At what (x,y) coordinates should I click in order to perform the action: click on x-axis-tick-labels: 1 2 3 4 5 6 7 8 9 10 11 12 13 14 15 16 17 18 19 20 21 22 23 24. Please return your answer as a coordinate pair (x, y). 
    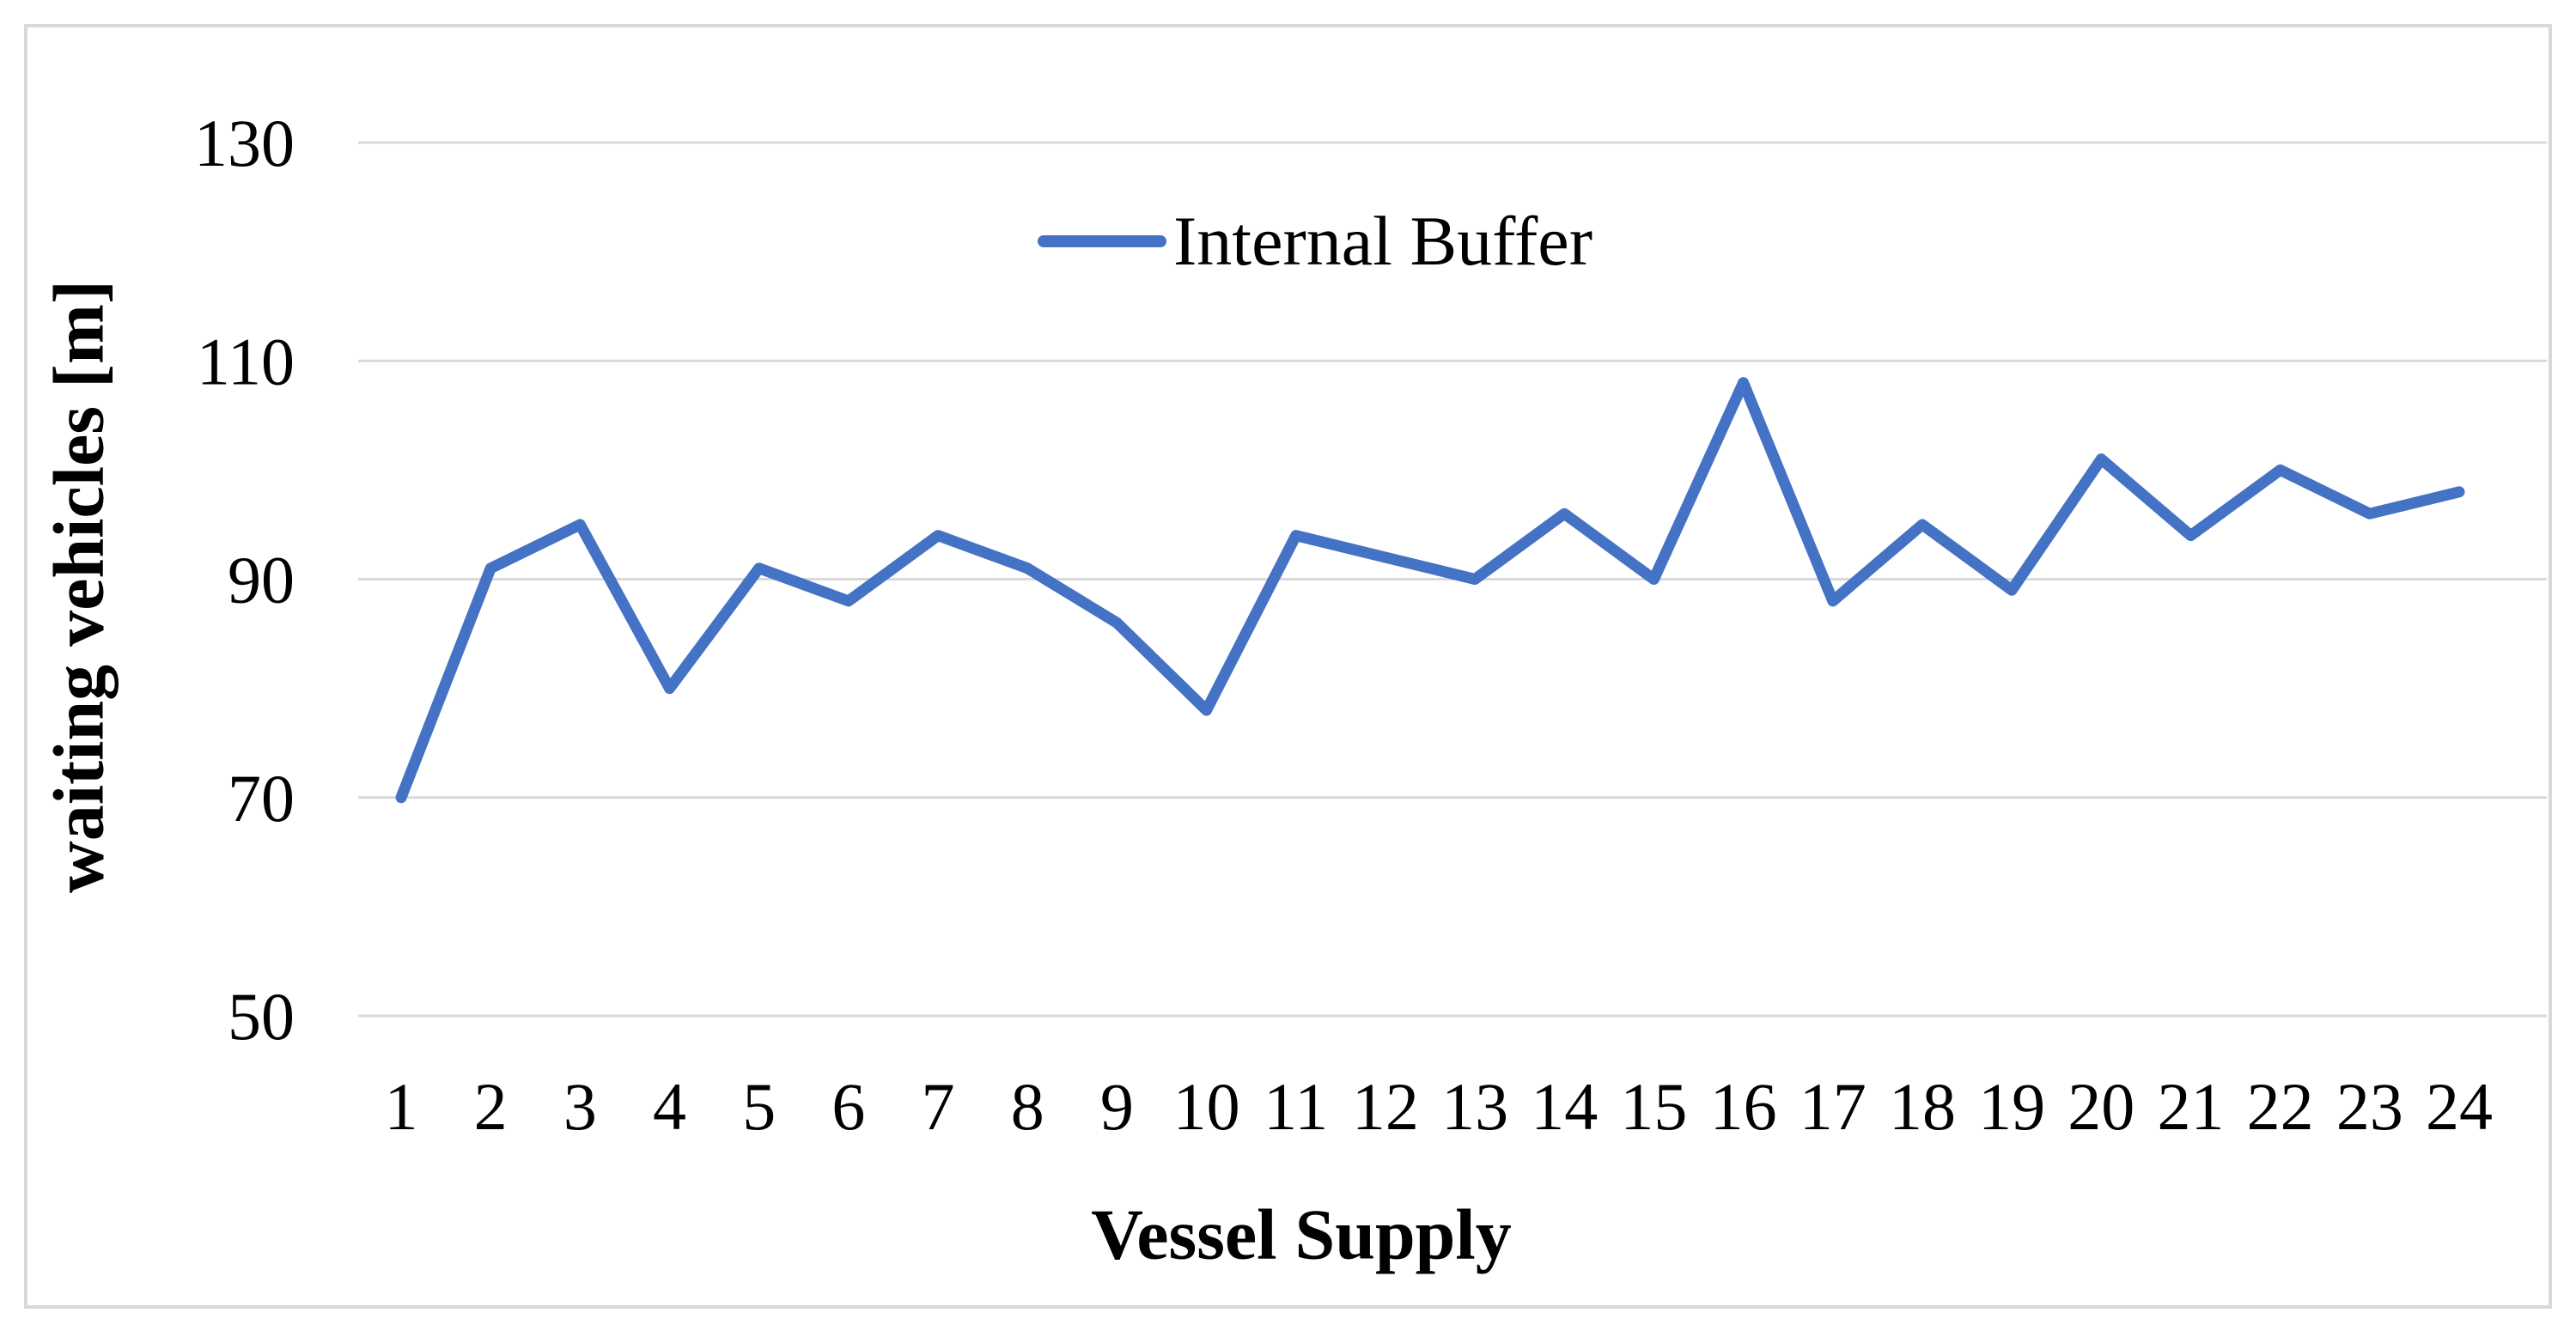
    Looking at the image, I should click on (1439, 1106).